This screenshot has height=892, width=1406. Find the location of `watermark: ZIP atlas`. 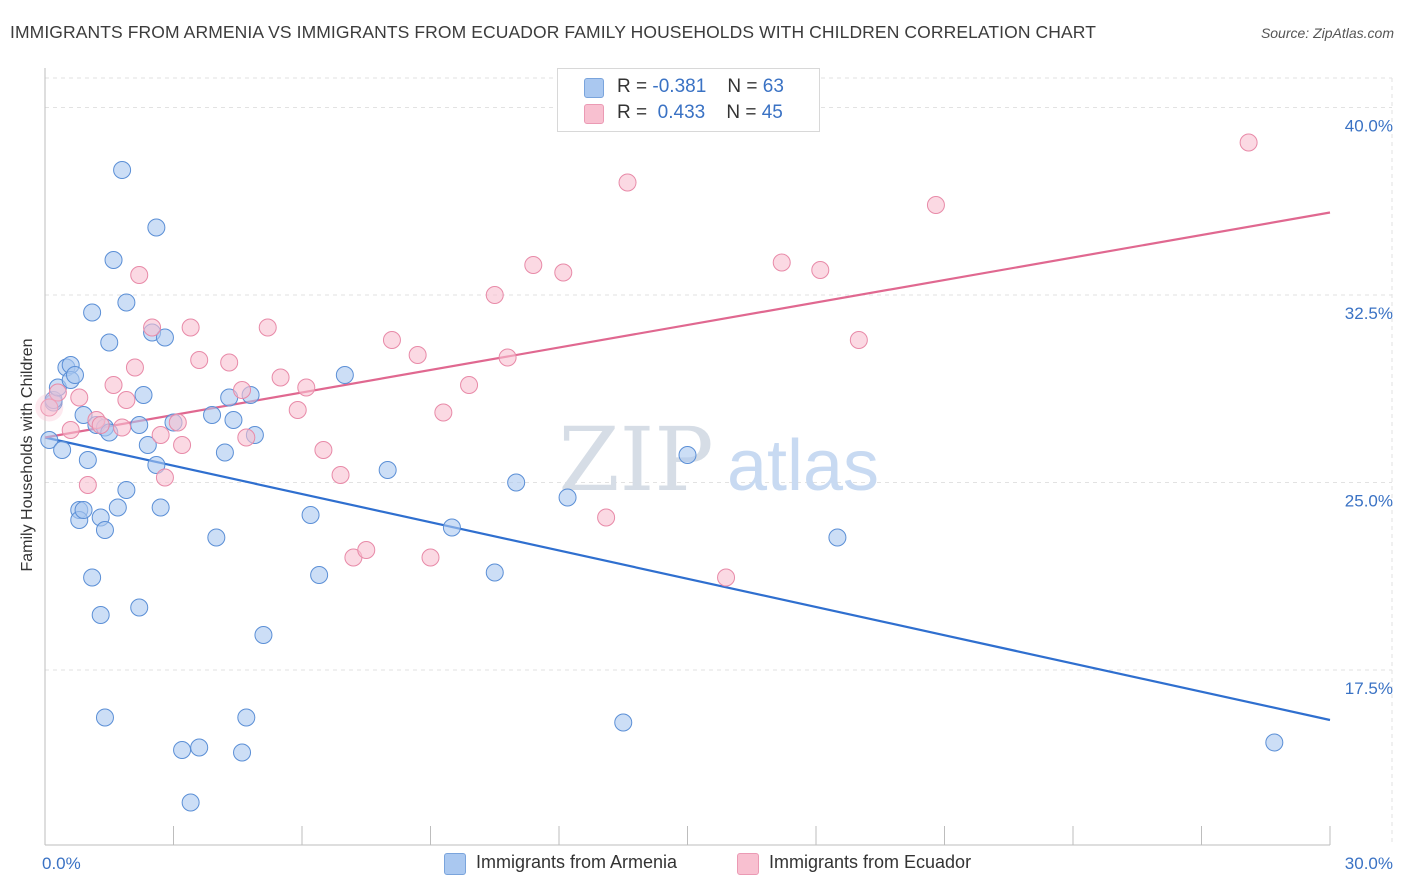

watermark: ZIP atlas is located at coordinates (718, 459).